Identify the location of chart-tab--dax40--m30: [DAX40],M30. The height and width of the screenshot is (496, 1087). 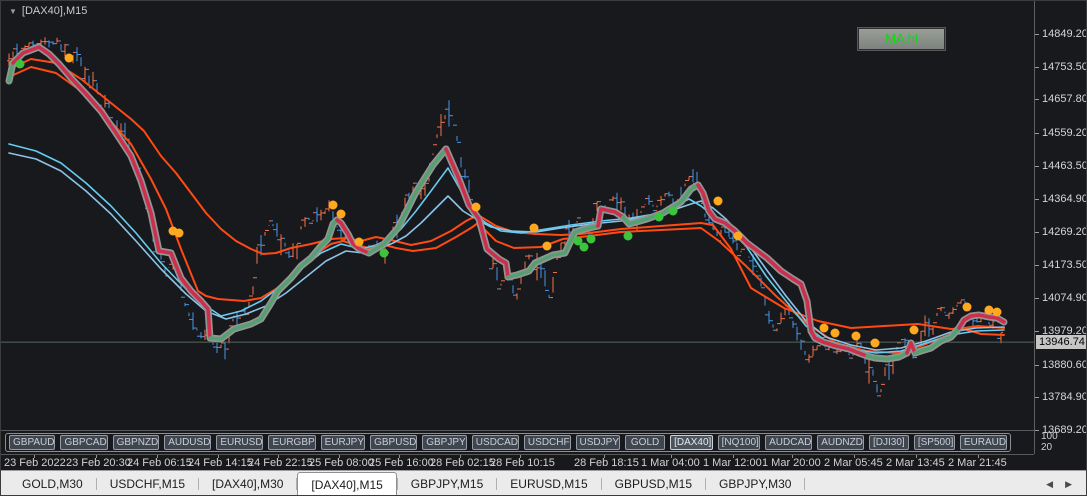
(248, 484).